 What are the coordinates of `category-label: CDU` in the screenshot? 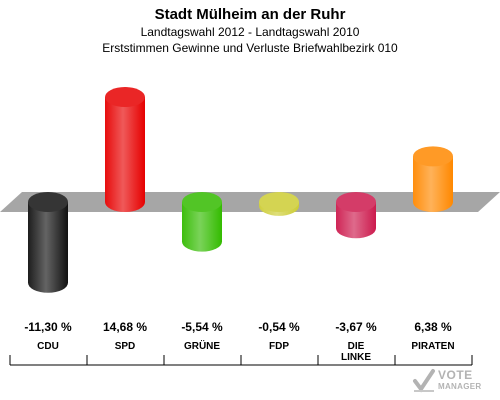 It's located at (48, 346).